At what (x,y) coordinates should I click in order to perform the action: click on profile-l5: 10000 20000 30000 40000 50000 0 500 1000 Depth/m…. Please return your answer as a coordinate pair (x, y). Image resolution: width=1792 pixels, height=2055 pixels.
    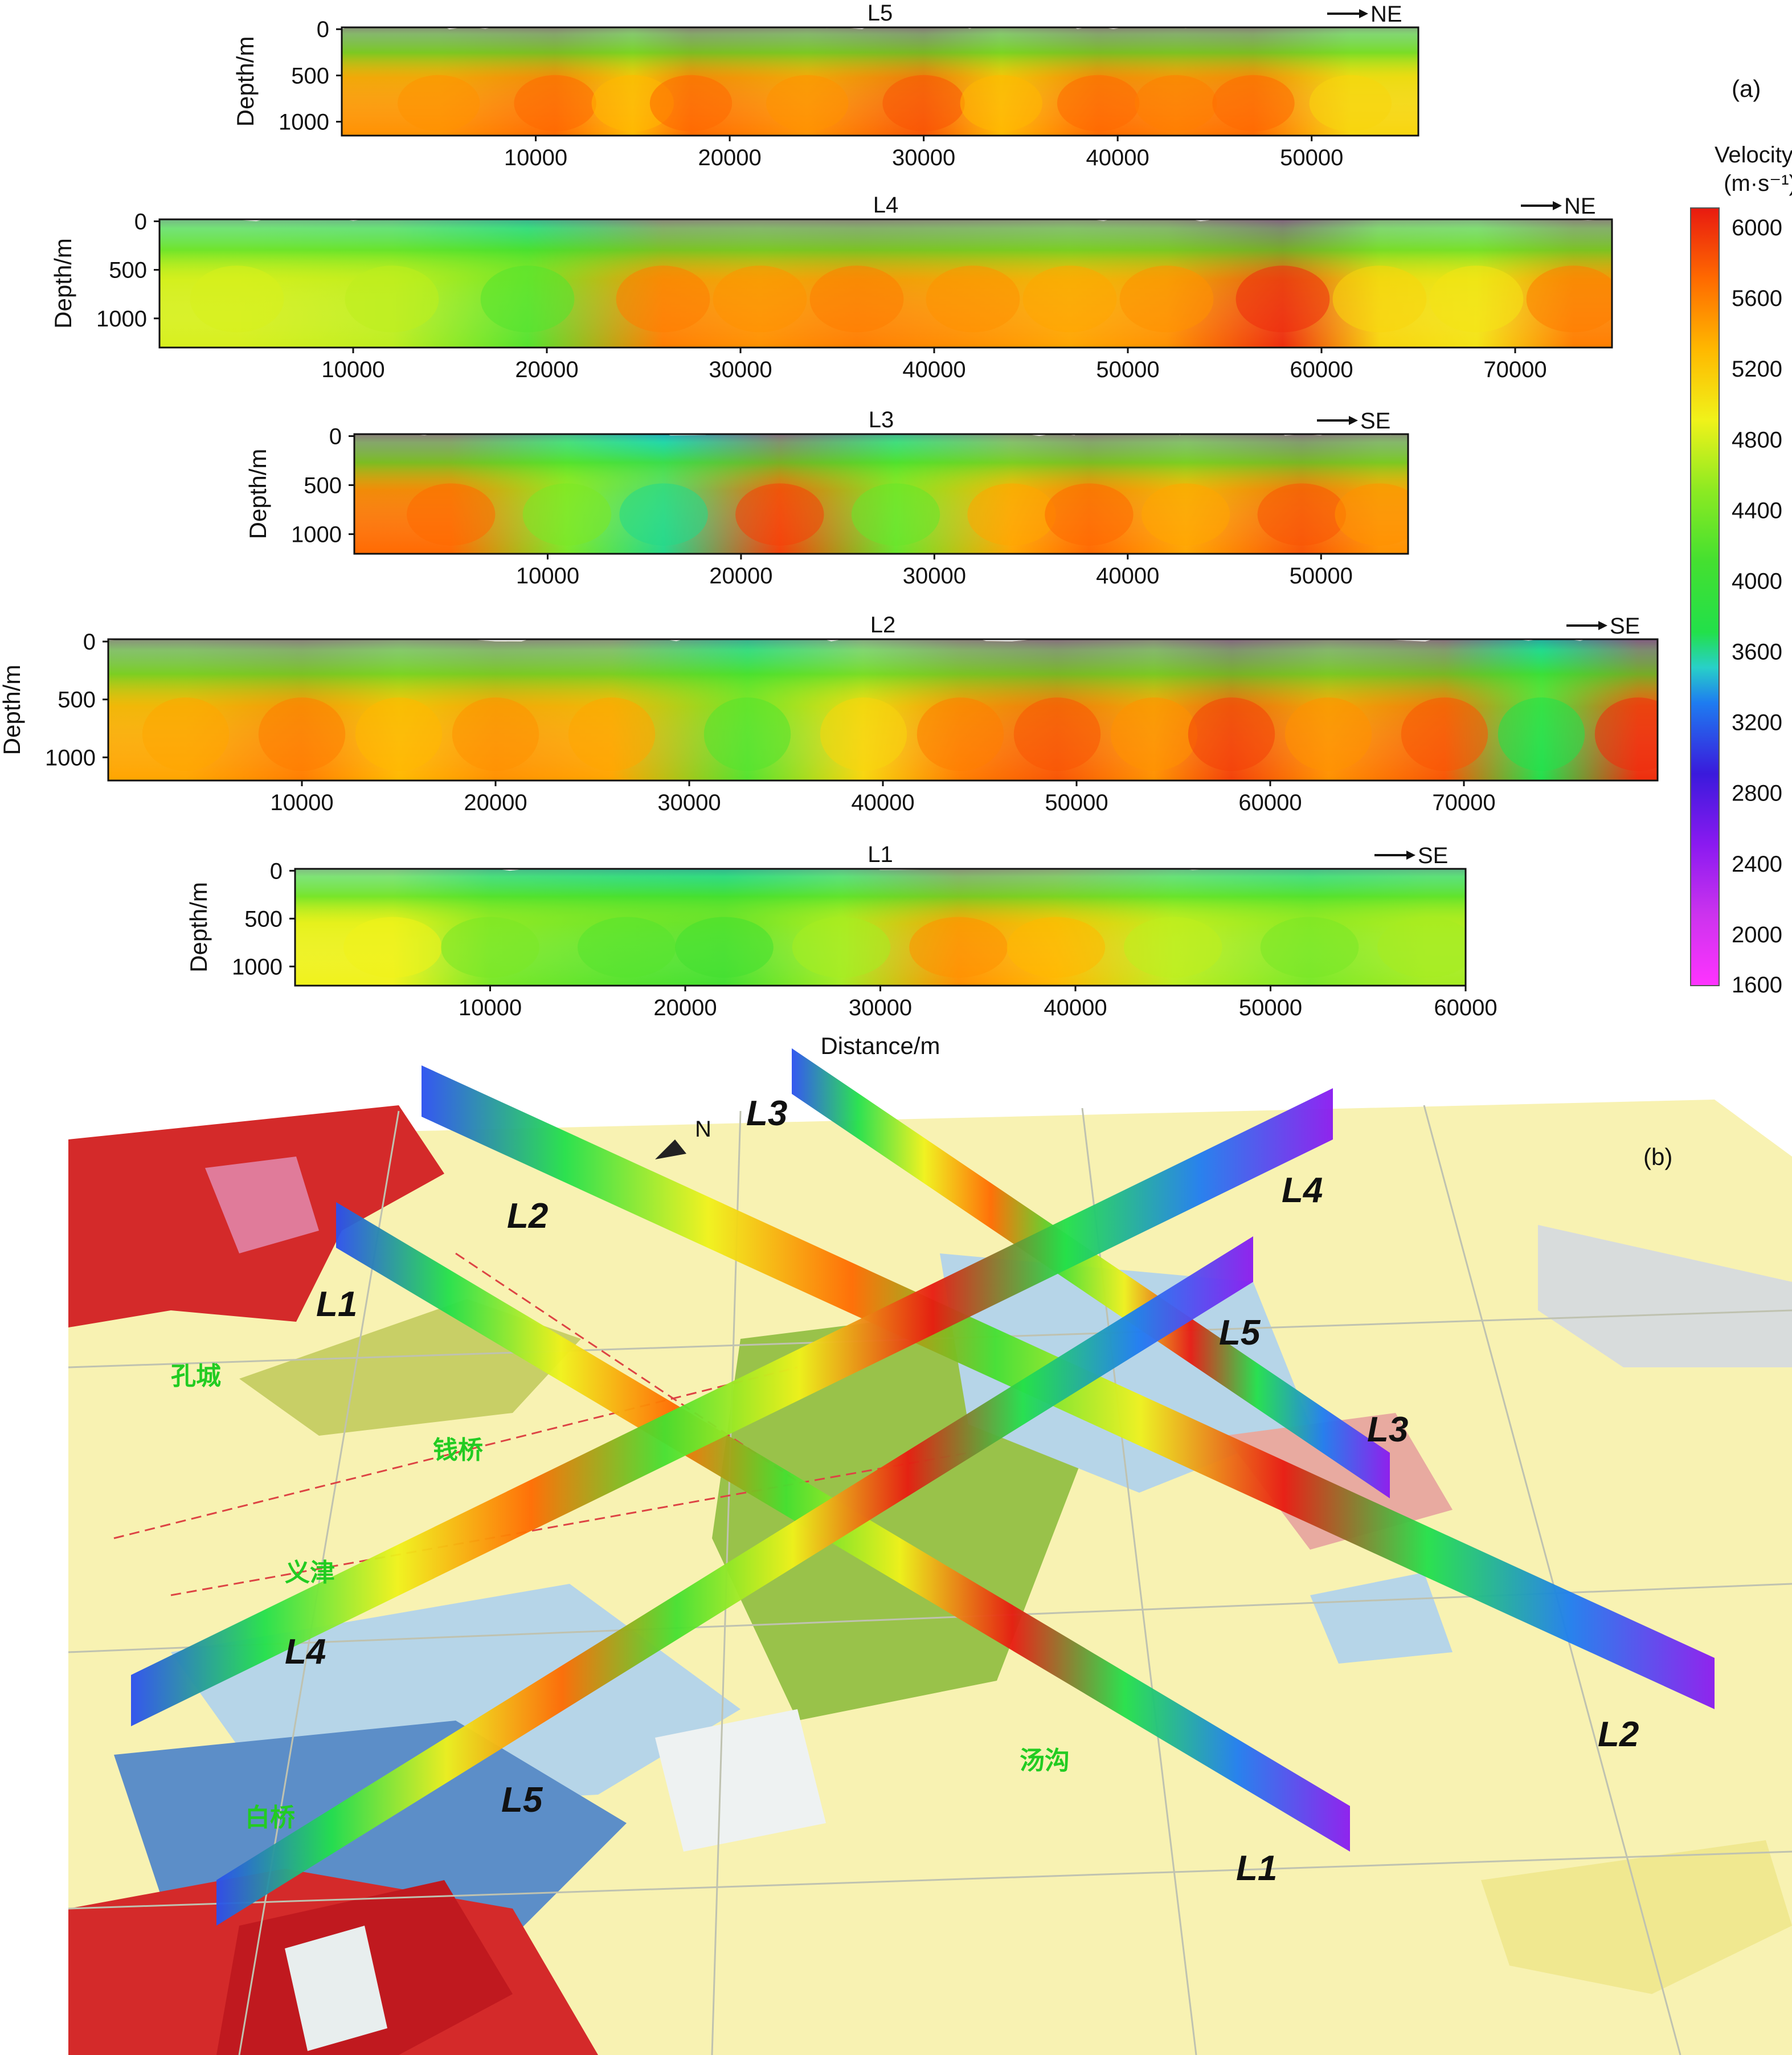
    Looking at the image, I should click on (826, 86).